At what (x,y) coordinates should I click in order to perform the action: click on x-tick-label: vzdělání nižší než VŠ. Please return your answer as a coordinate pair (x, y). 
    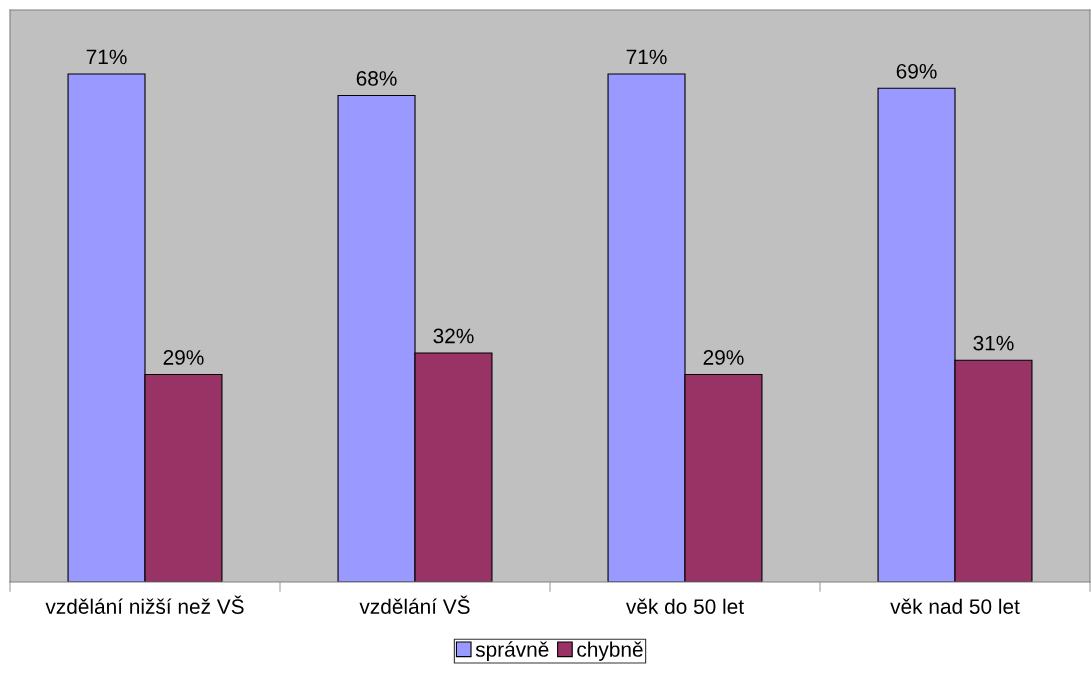
    Looking at the image, I should click on (144, 604).